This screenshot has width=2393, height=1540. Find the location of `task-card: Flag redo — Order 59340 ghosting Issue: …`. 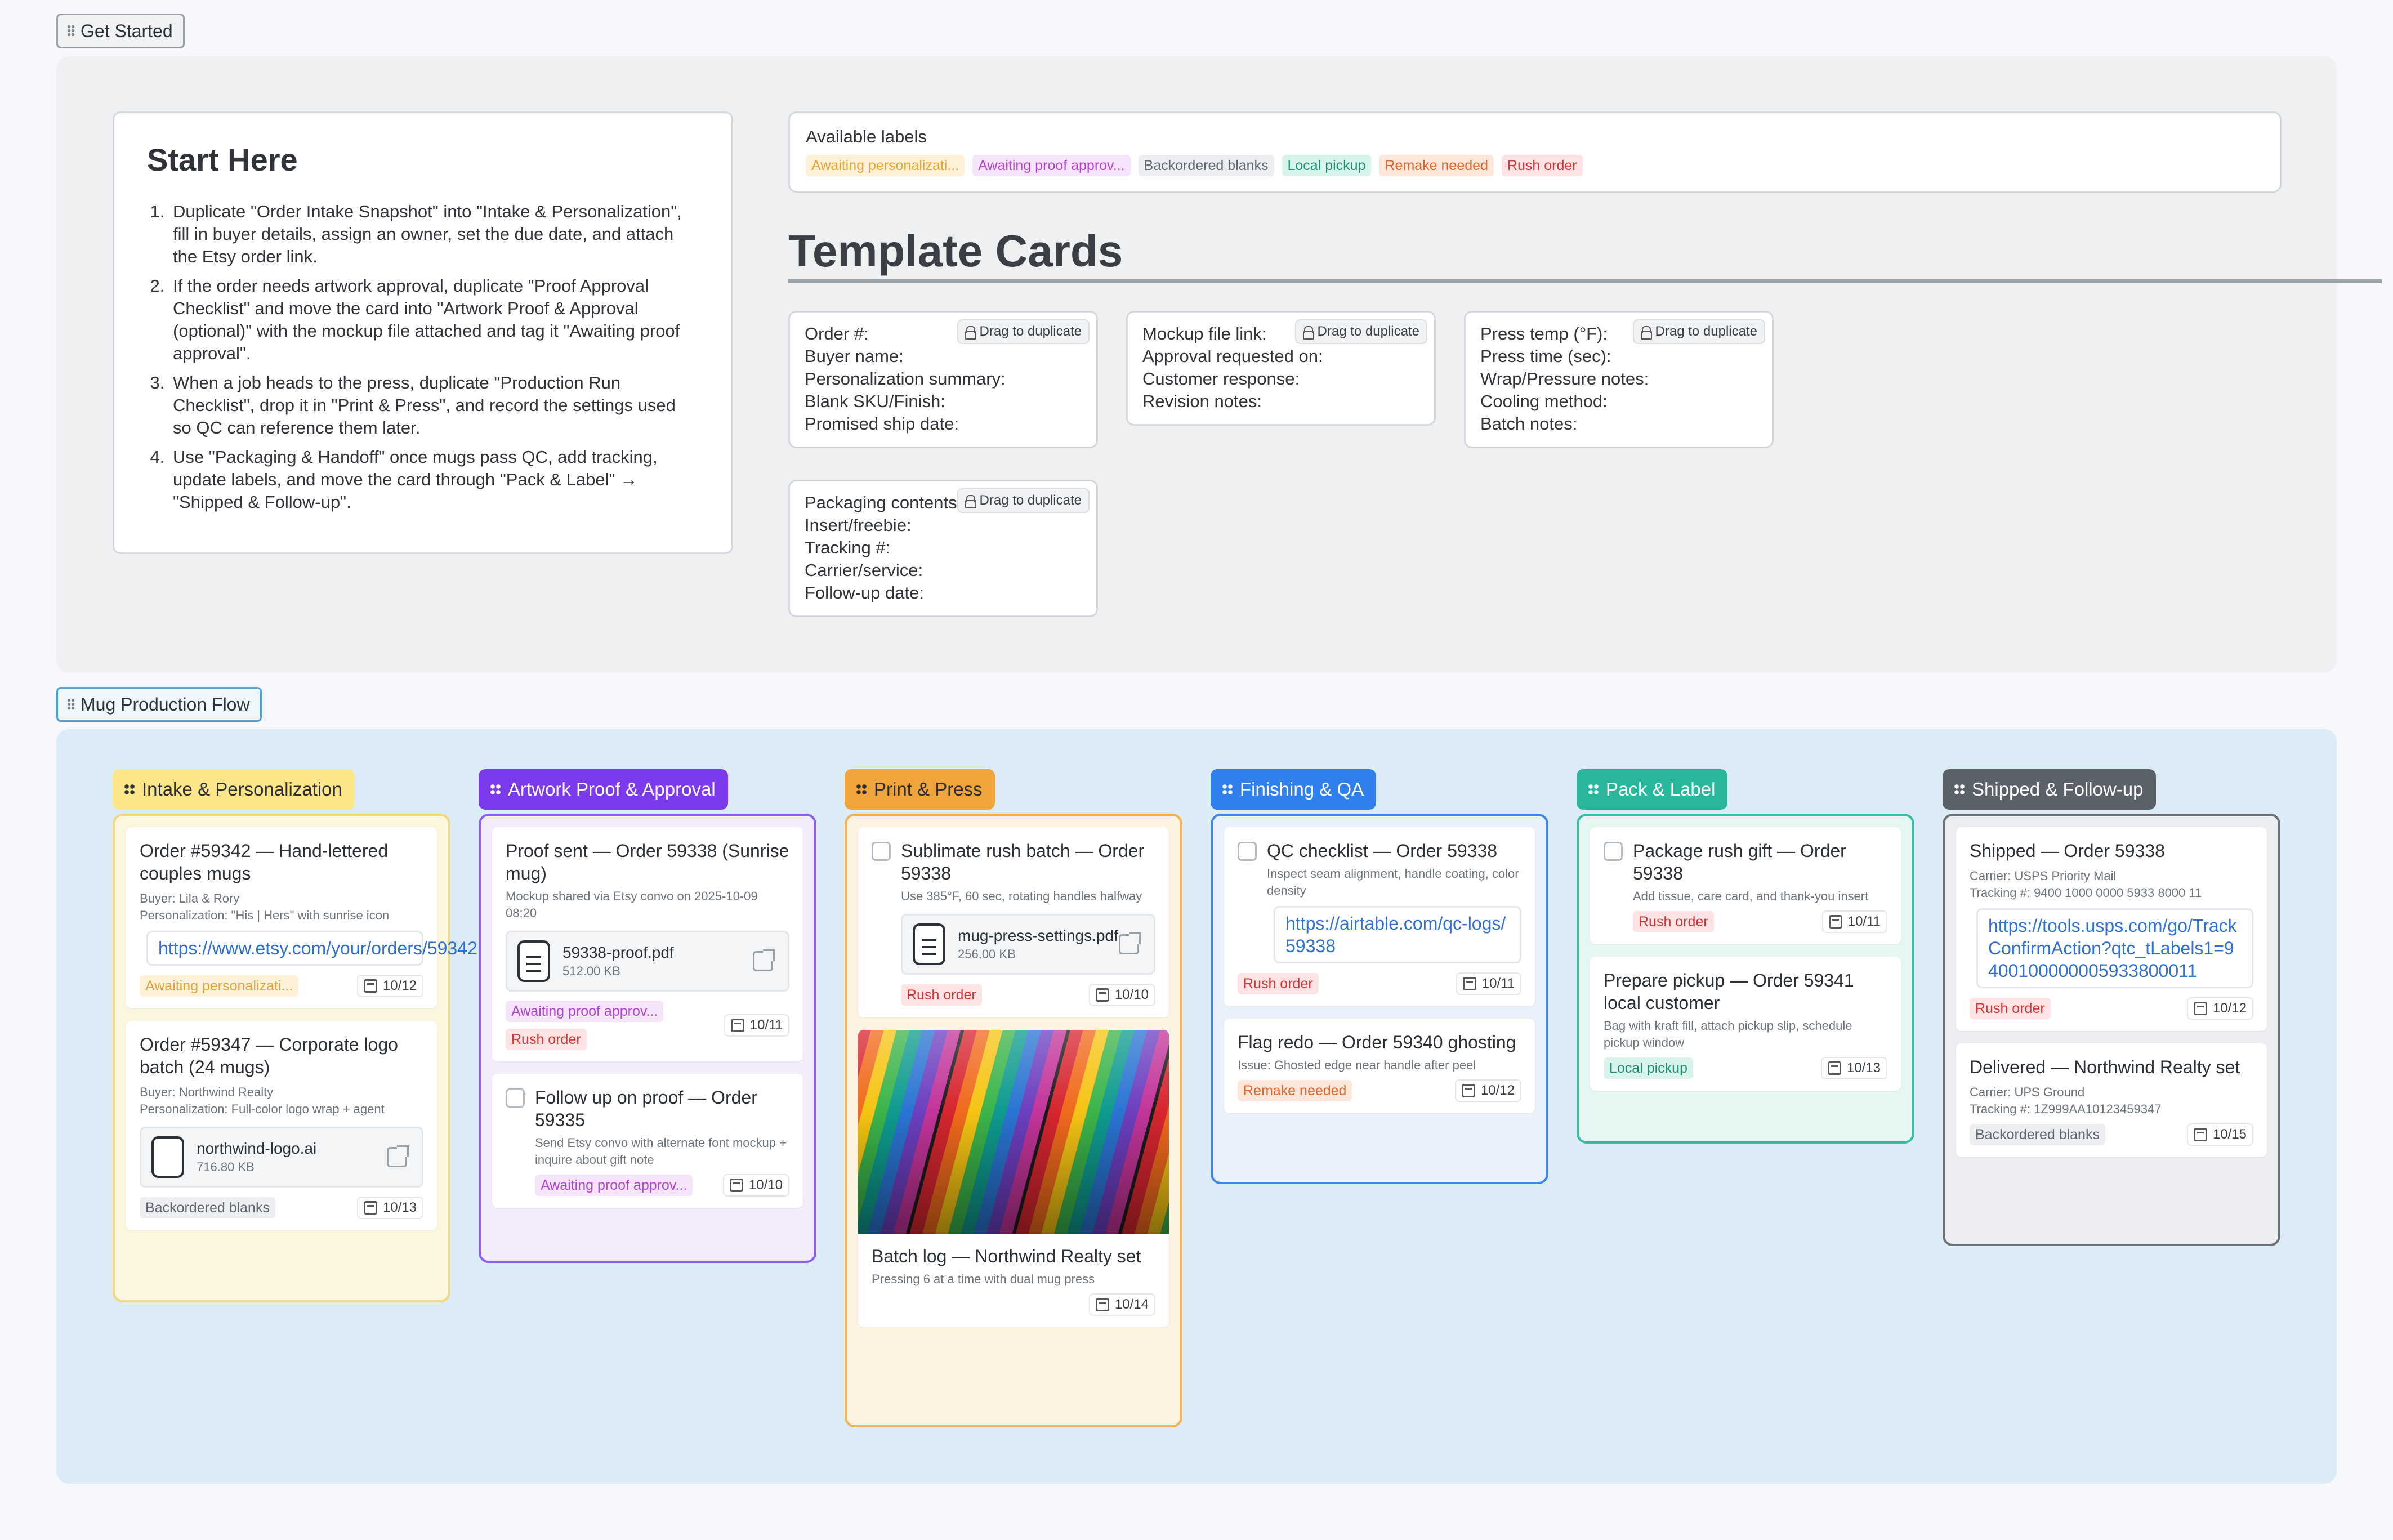

task-card: Flag redo — Order 59340 ghosting Issue: … is located at coordinates (1379, 1066).